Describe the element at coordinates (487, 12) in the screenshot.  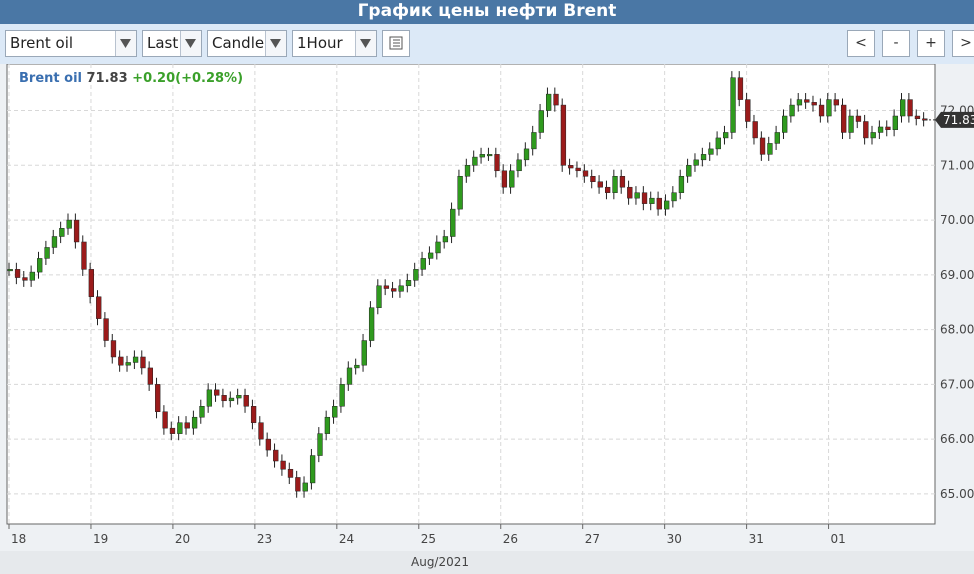
I see `chart-title: График цены нефти Brent` at that location.